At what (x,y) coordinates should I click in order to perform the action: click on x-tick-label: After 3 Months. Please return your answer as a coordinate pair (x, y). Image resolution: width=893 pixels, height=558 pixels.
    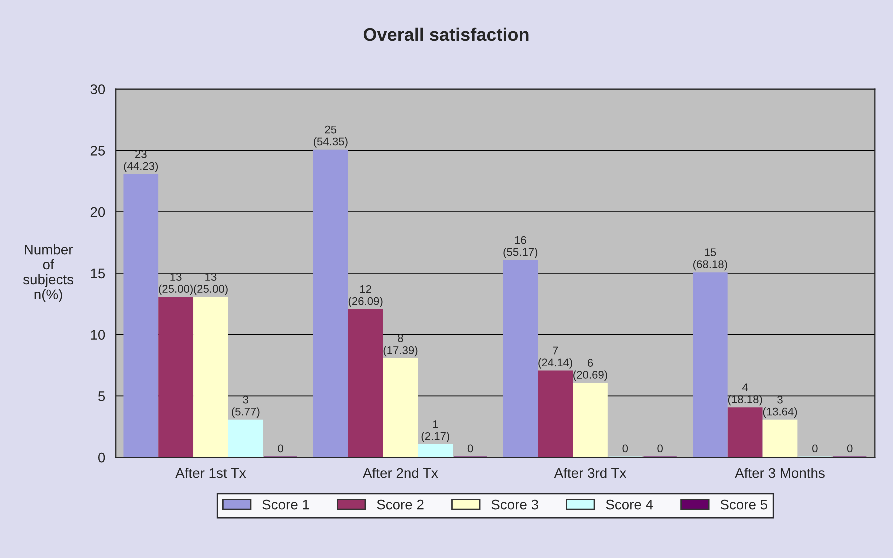
    Looking at the image, I should click on (780, 473).